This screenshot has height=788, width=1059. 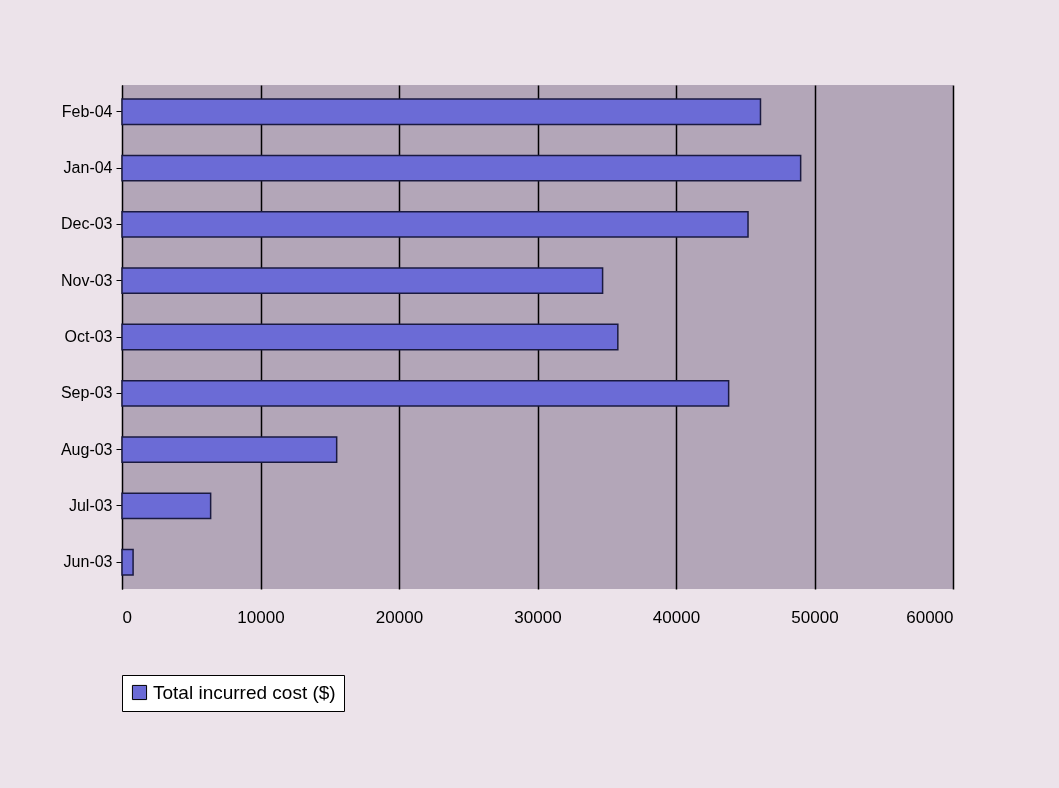 What do you see at coordinates (244, 692) in the screenshot?
I see `legend-label: Total incurred cost ($)` at bounding box center [244, 692].